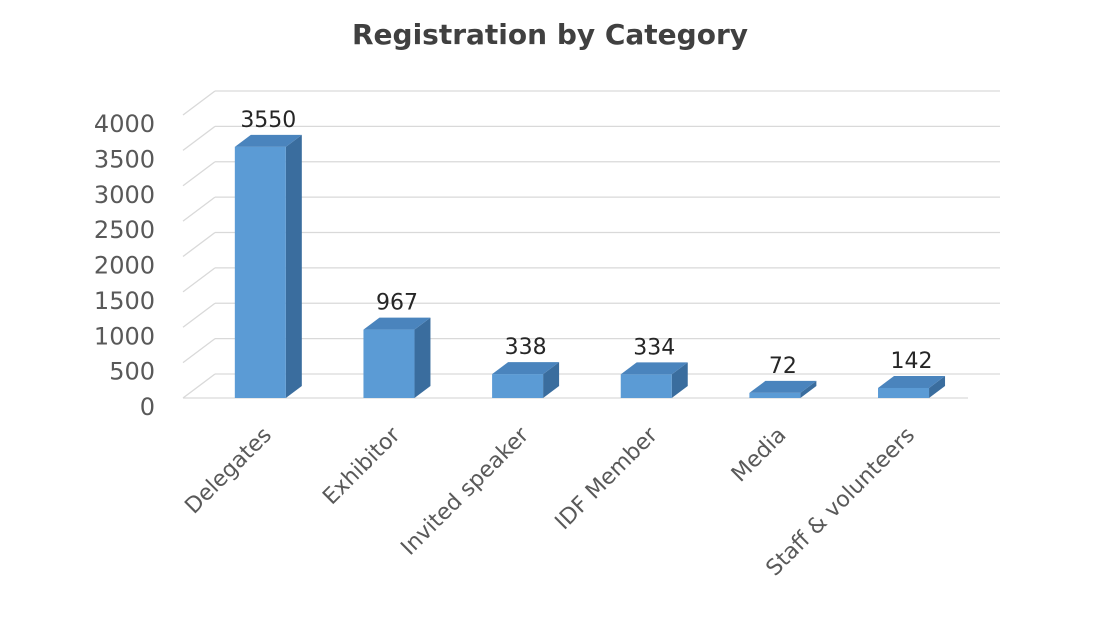  Describe the element at coordinates (124, 301) in the screenshot. I see `y-tick-label: 1500` at that location.